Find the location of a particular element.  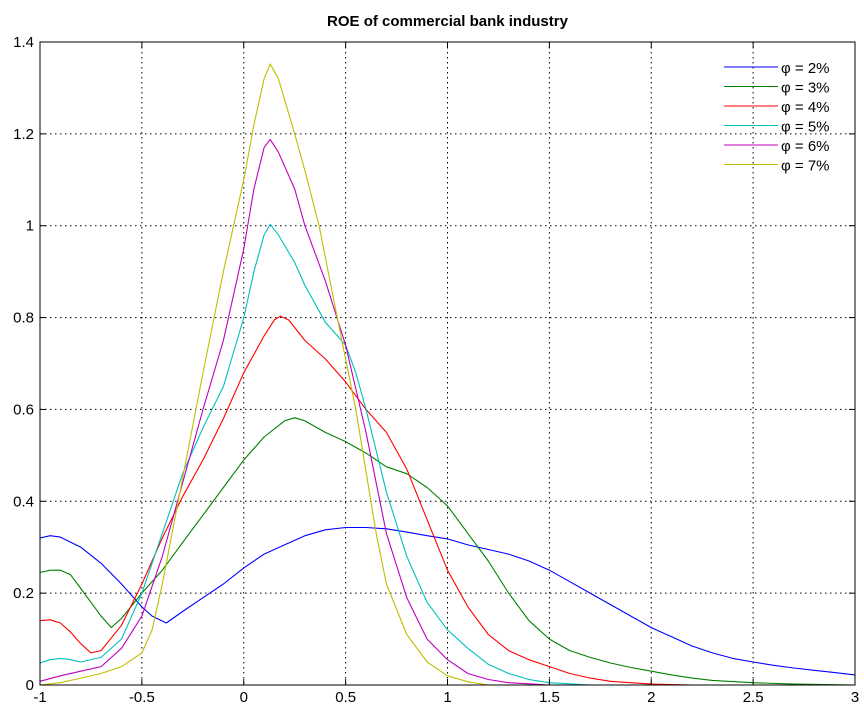

y-tick-label: 0.4 is located at coordinates (23, 501).